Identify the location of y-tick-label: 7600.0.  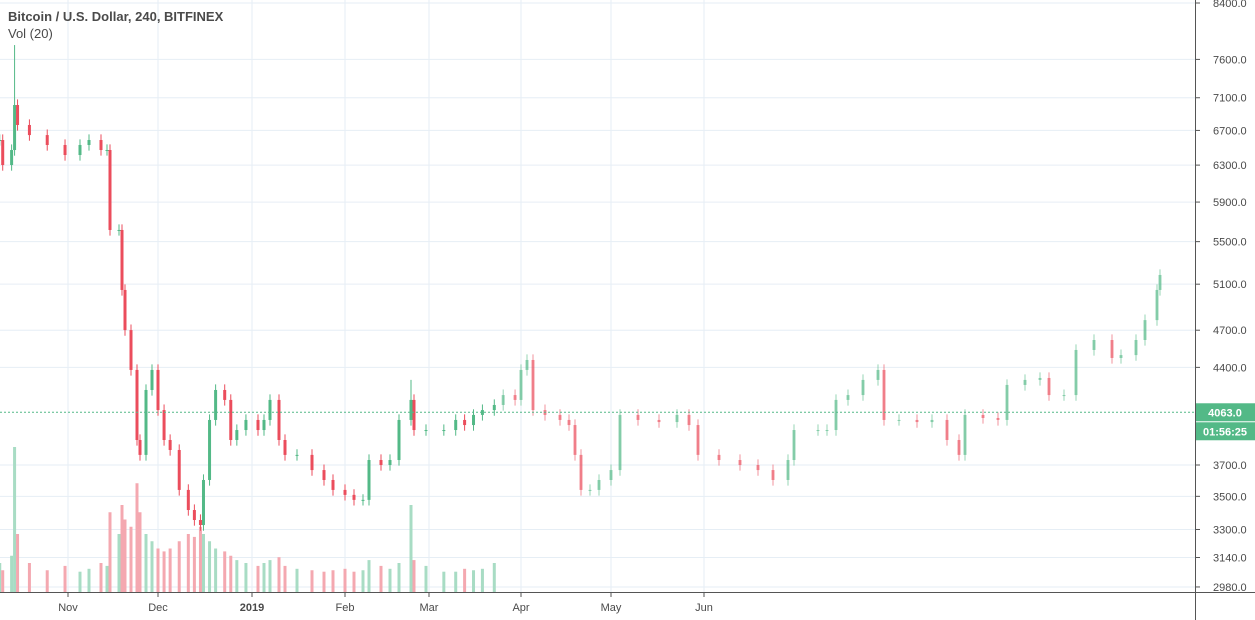
(1230, 60).